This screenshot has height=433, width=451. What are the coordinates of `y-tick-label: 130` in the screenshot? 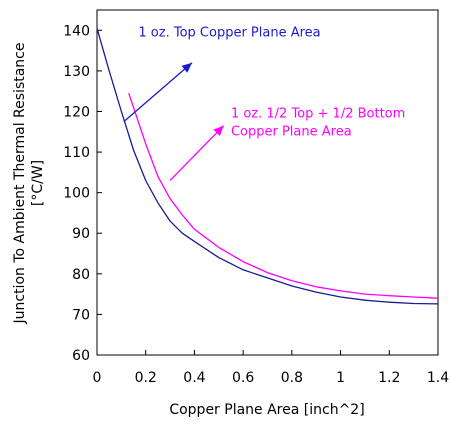 It's located at (76, 72).